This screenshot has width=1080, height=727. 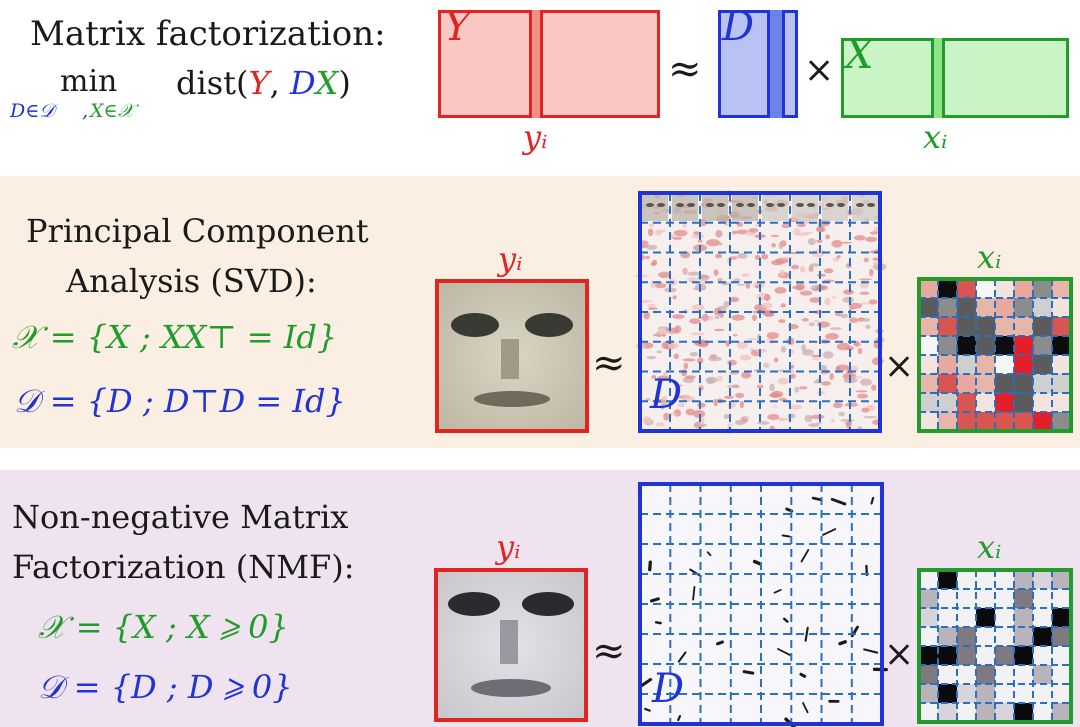 I want to click on y-matrix-label: Y, so click(x=457, y=27).